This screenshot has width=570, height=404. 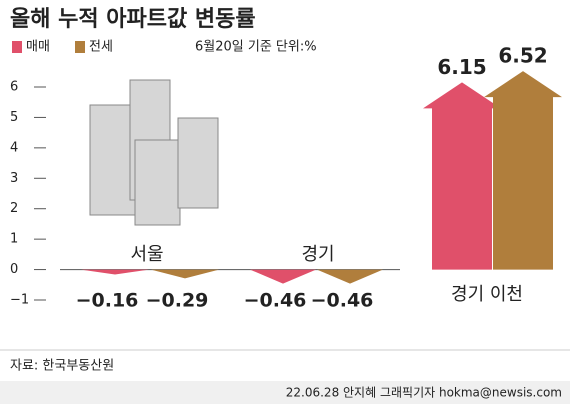 I want to click on y-tick-label: 0, so click(x=14, y=269).